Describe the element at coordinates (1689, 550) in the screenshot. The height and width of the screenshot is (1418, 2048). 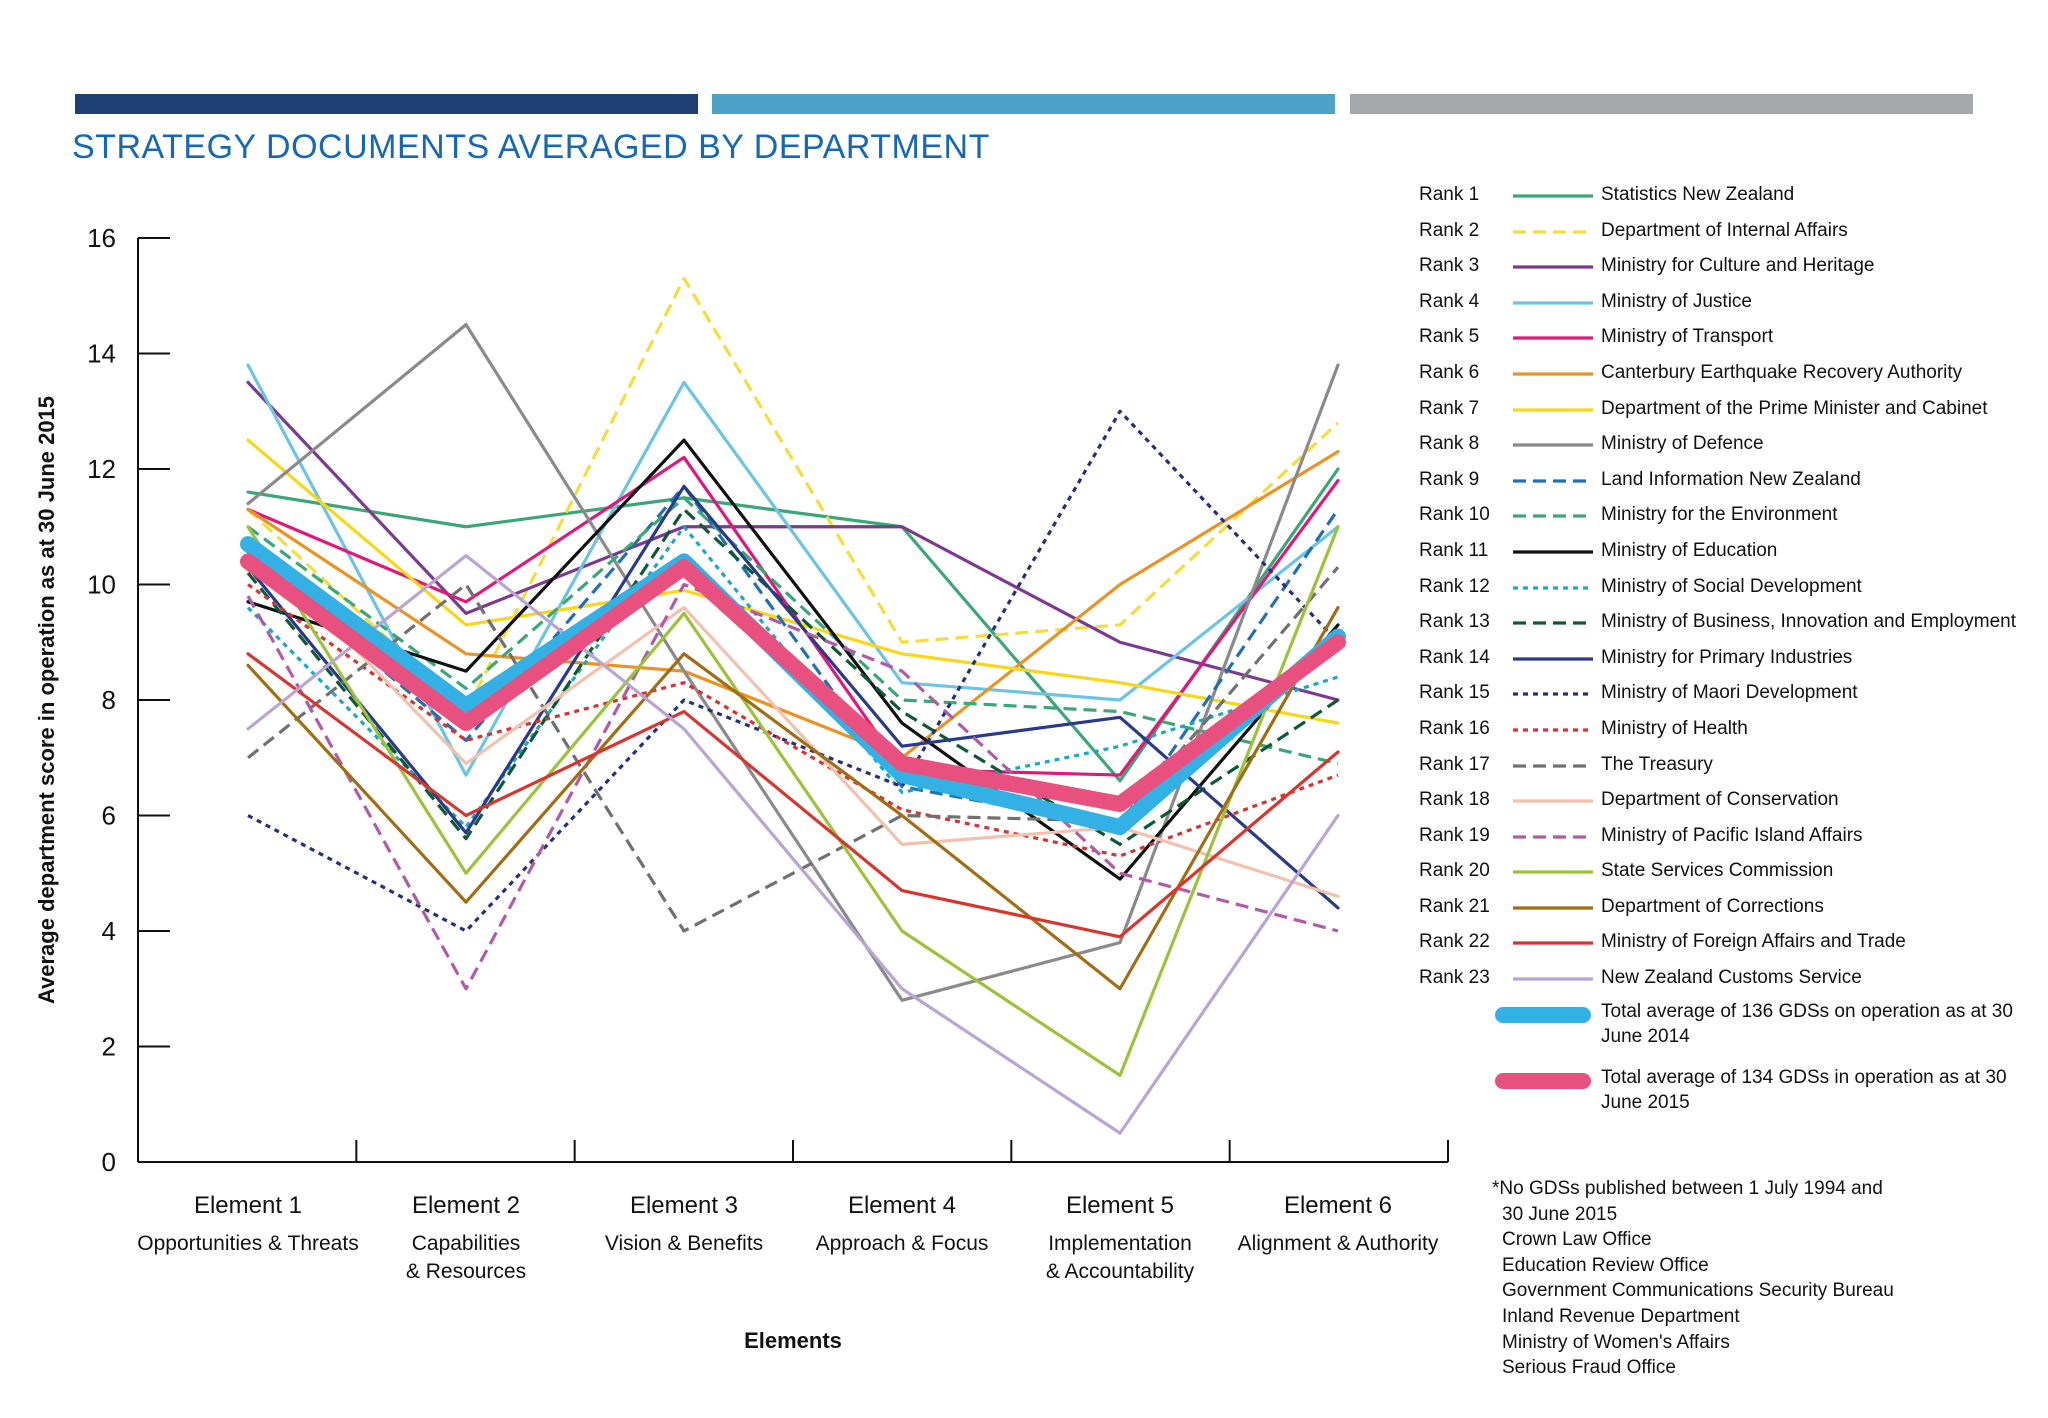
I see `legend-label: Ministry of Education` at that location.